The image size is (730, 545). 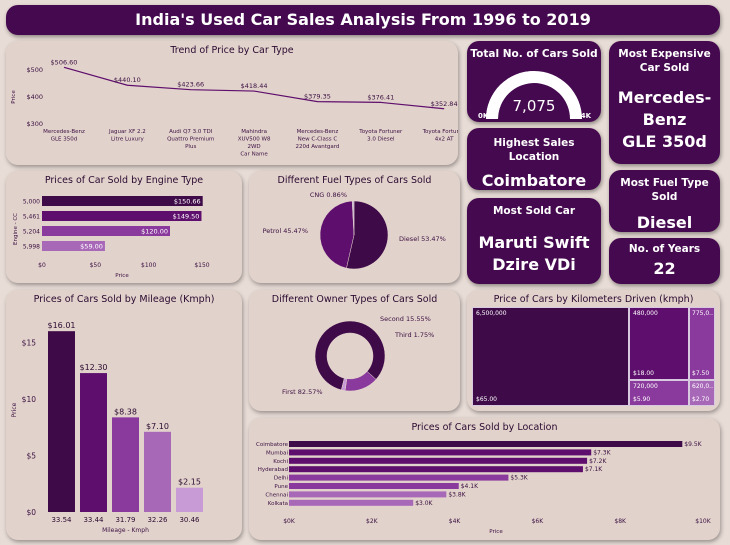 What do you see at coordinates (455, 521) in the screenshot?
I see `location-x-tick: $4K` at bounding box center [455, 521].